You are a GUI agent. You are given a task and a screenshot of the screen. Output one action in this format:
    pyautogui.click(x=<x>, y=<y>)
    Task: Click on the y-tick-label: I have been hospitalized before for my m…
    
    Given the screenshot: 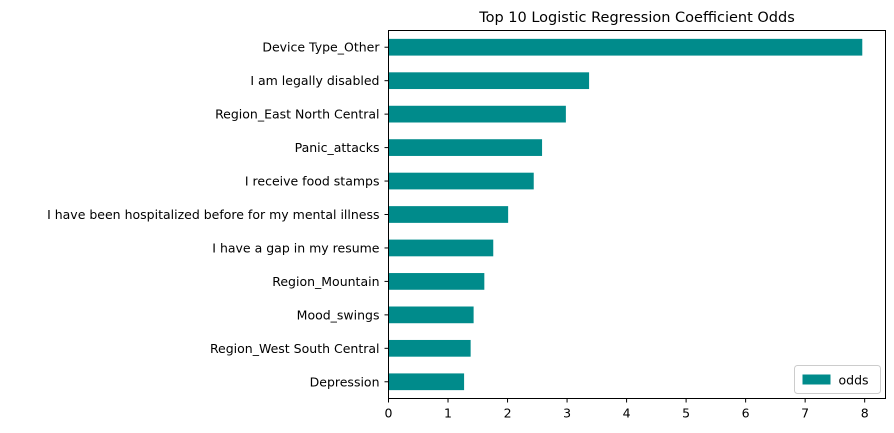 What is the action you would take?
    pyautogui.click(x=213, y=214)
    